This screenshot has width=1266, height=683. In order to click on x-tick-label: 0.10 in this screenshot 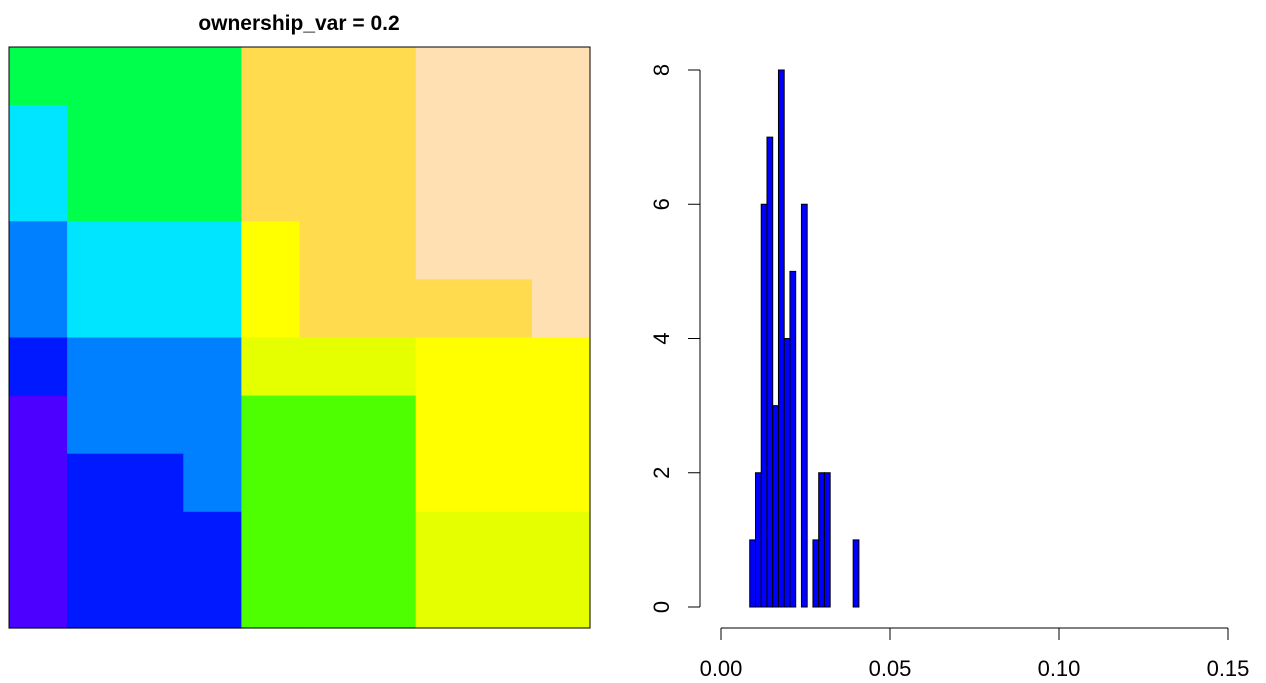, I will do `click(1059, 668)`.